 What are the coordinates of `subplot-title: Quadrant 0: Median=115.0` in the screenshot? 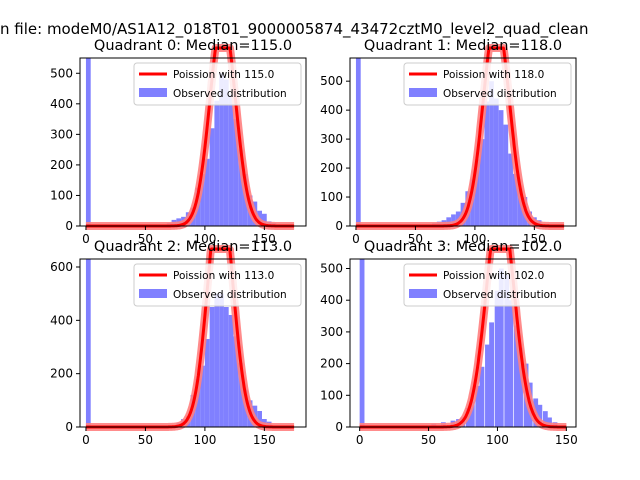 It's located at (193, 46).